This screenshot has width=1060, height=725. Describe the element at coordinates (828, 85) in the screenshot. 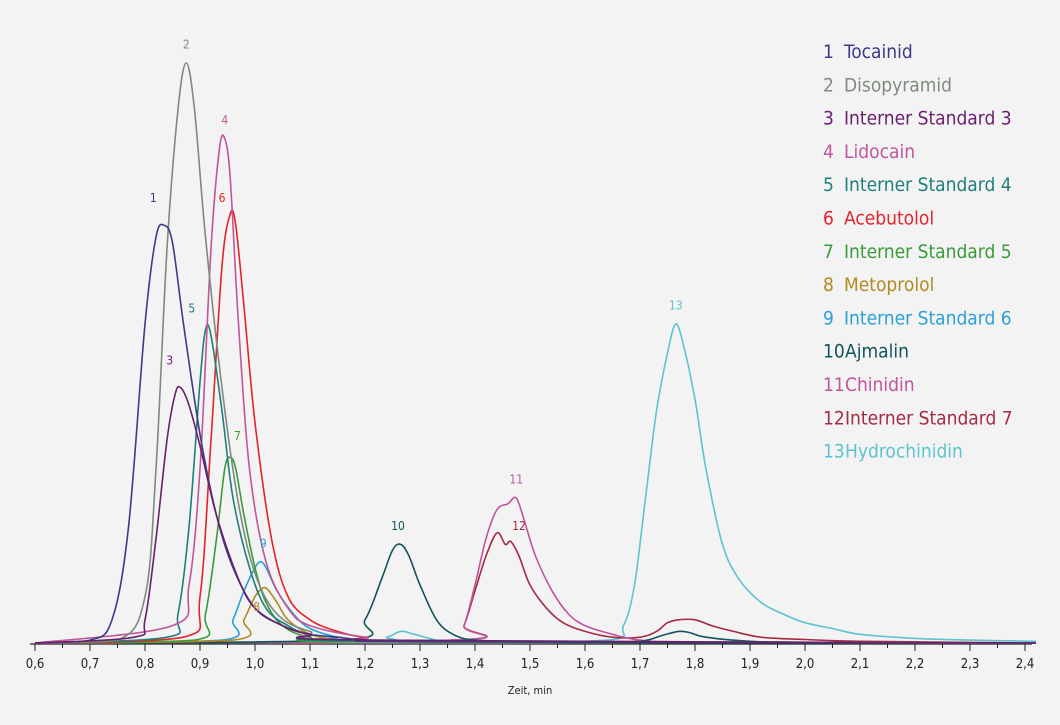

I see `legend-number-2: 2` at that location.